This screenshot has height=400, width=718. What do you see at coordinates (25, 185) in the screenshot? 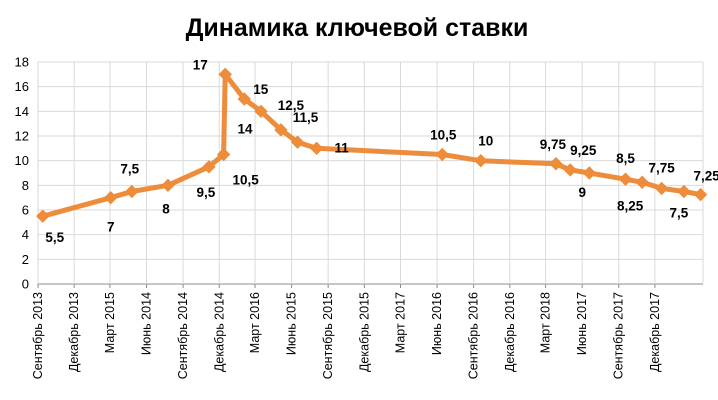
I see `y-tick-label: 8` at bounding box center [25, 185].